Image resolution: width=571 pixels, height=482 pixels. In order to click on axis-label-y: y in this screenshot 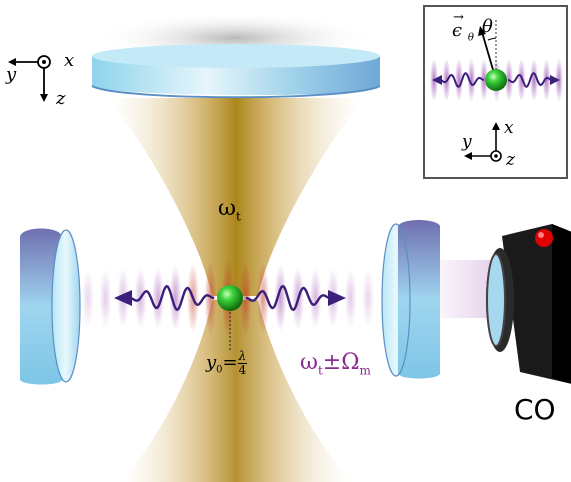, I will do `click(11, 74)`.